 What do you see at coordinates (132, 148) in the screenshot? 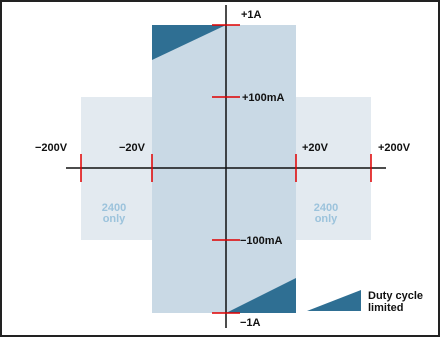
I see `label-neg-20v: −20V` at bounding box center [132, 148].